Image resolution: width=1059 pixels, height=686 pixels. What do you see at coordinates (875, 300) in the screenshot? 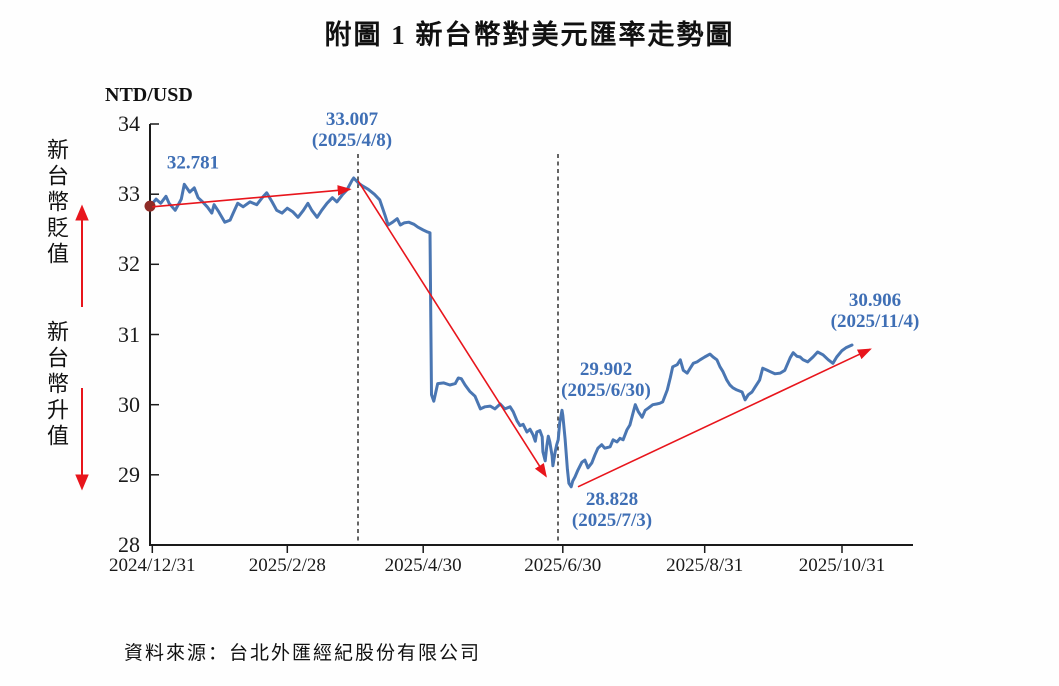
I see `annotation-latest-value: 30.906` at bounding box center [875, 300].